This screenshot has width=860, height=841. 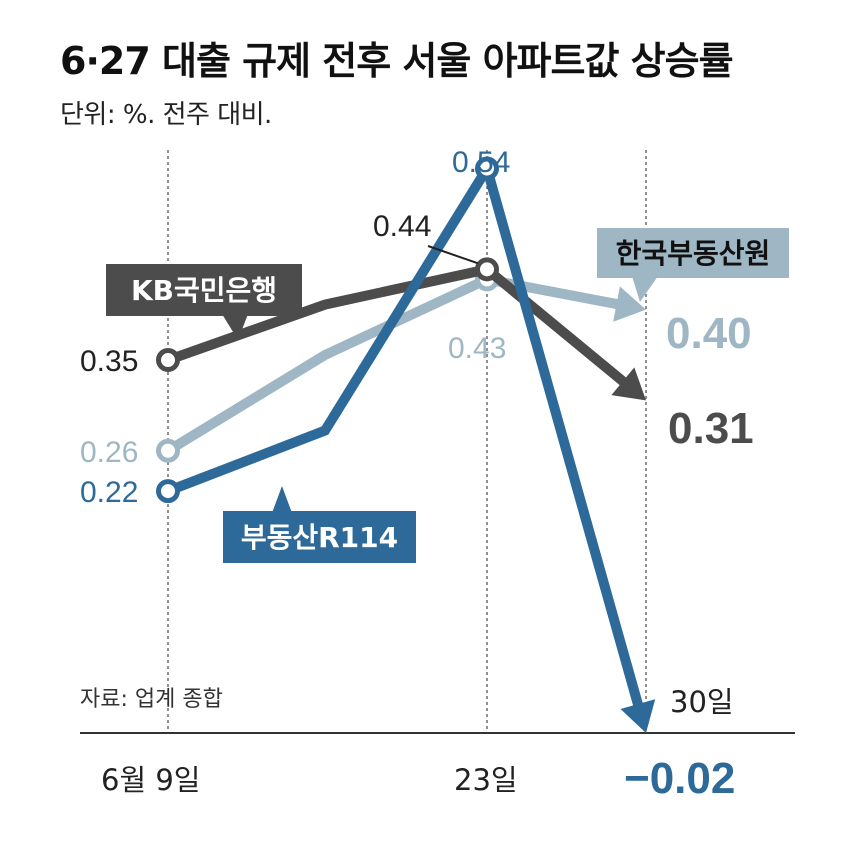 I want to click on chart-title: 6·27 대출 규제 전후 서울 아파트값 상승률, so click(x=397, y=61).